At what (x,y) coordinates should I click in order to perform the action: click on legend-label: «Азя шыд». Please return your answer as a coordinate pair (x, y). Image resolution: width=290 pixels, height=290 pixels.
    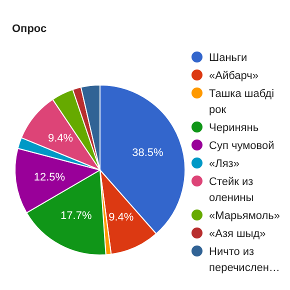
    Looking at the image, I should click on (237, 234).